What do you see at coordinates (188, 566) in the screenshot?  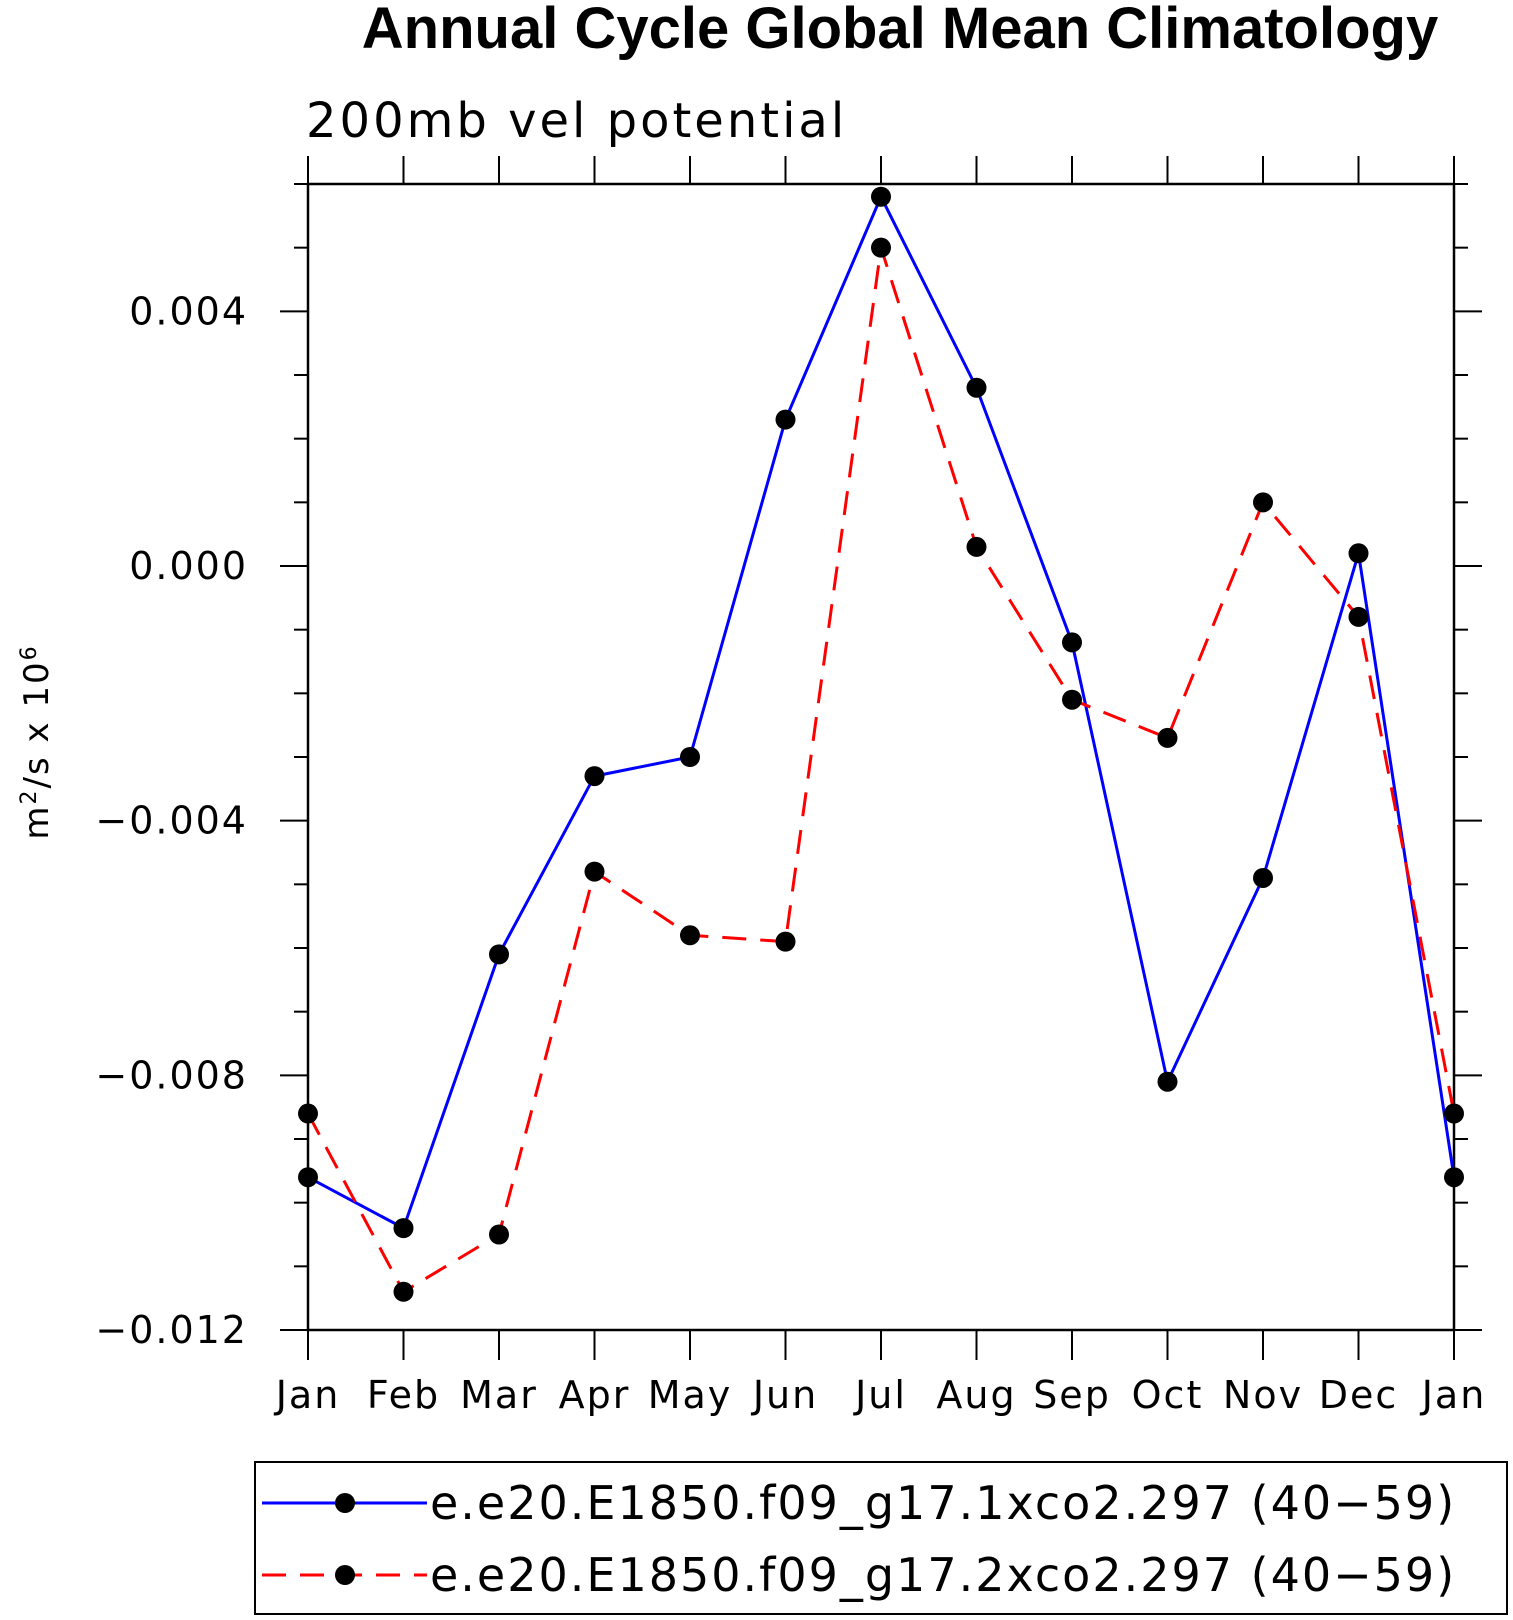 I see `y-tick-label: 0.000` at bounding box center [188, 566].